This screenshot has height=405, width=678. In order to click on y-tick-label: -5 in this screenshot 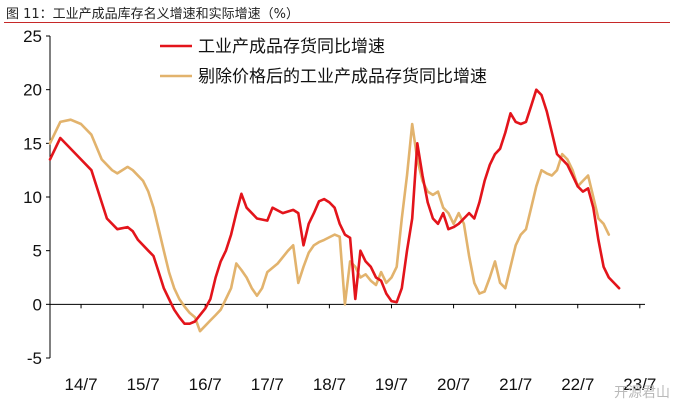, I will do `click(34, 358)`.